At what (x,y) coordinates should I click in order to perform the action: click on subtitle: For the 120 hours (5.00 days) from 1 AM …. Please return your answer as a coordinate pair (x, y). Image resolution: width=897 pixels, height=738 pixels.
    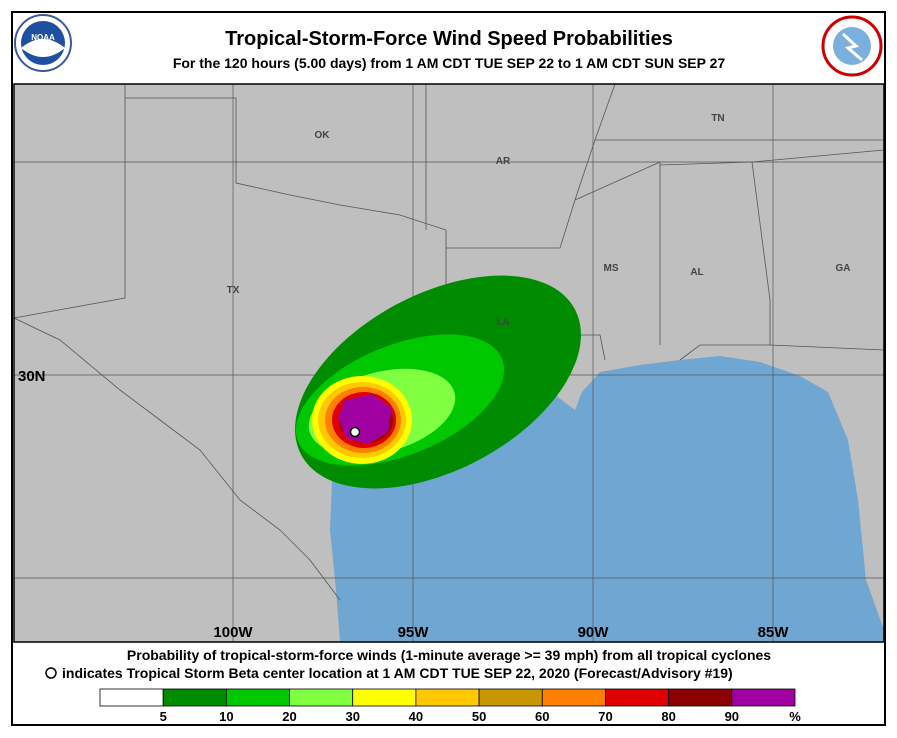
    Looking at the image, I should click on (449, 63).